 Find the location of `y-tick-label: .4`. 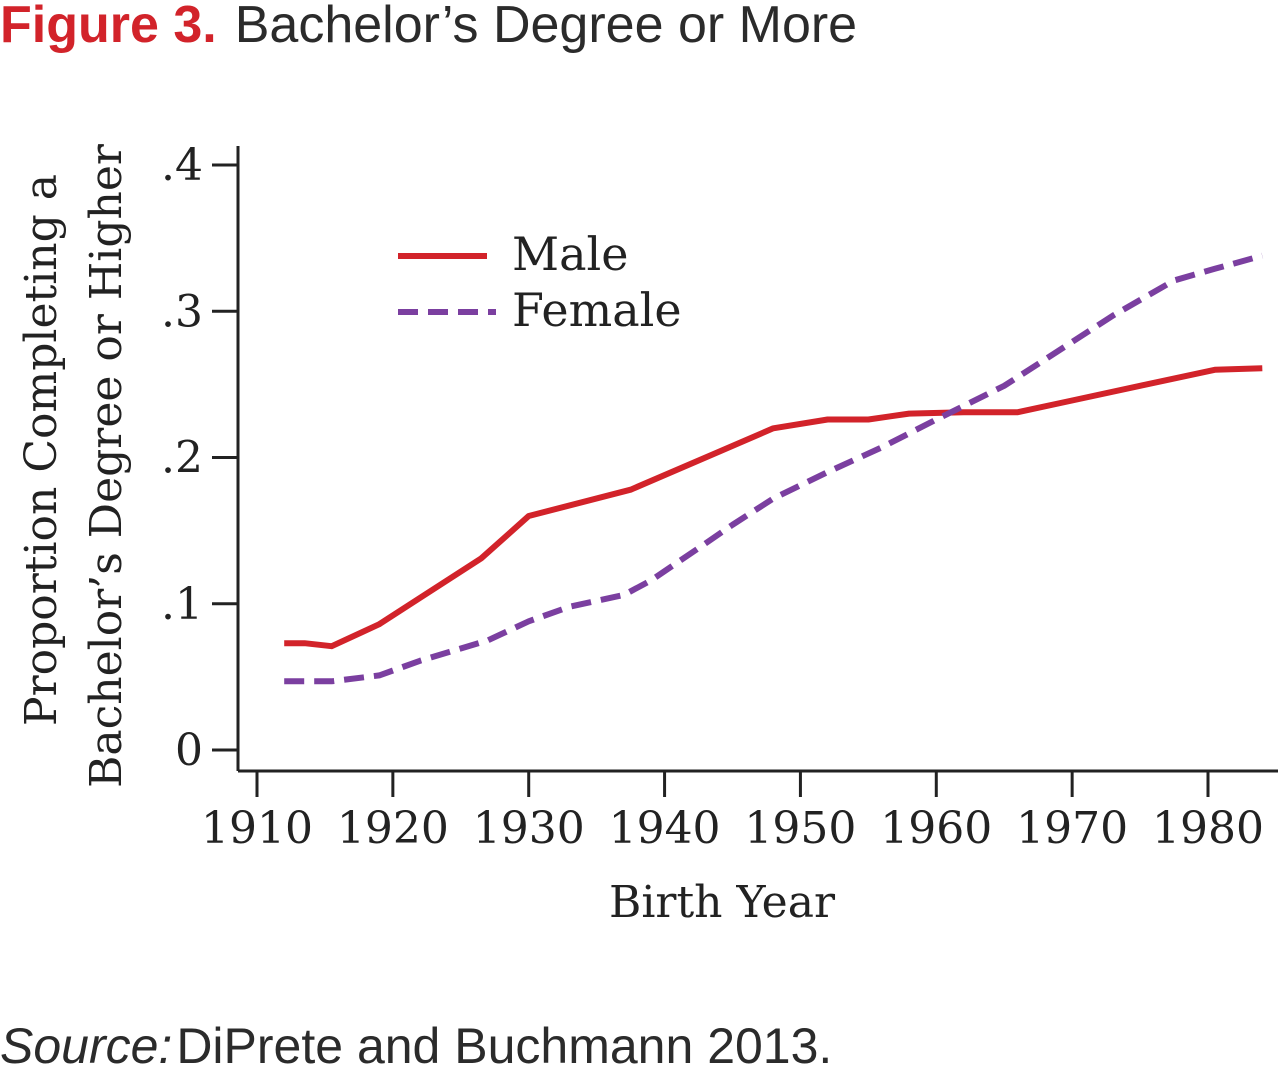

y-tick-label: .4 is located at coordinates (182, 165).